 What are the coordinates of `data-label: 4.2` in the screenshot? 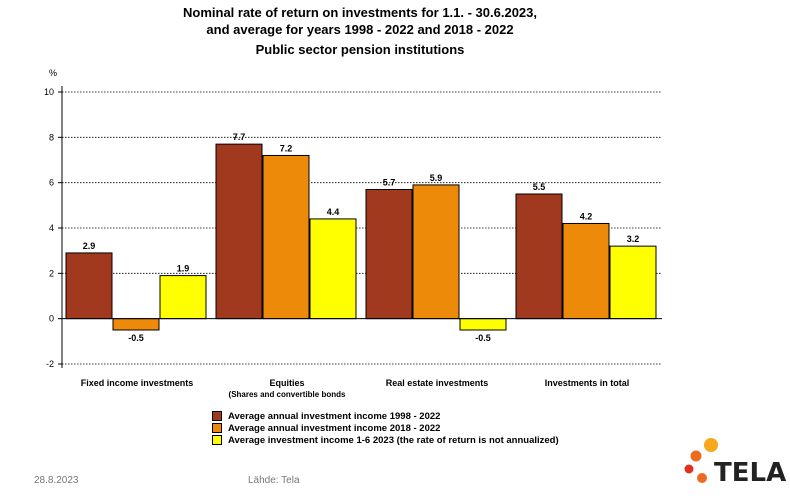 It's located at (586, 216).